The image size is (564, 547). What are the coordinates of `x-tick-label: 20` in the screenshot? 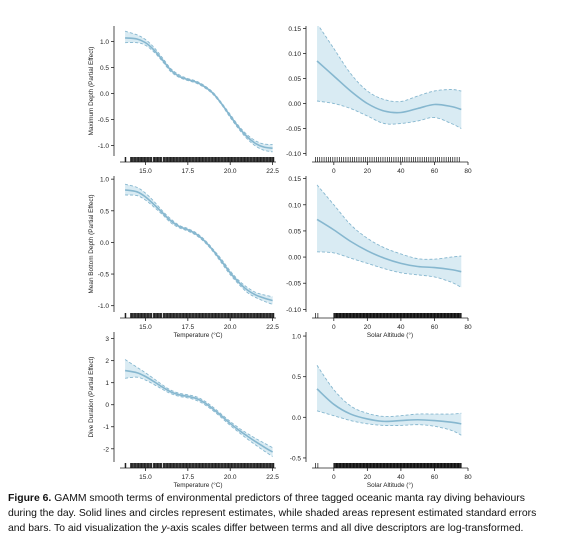 It's located at (368, 171).